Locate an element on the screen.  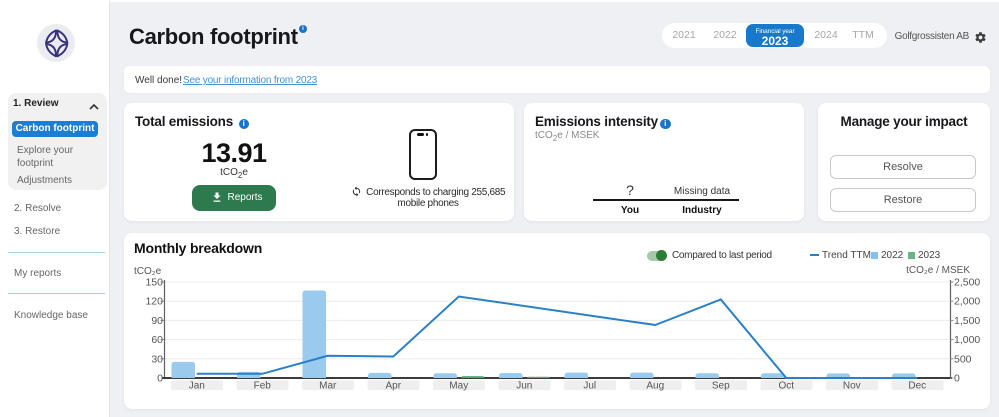
svg-text: tCO₂e is located at coordinates (148, 271).